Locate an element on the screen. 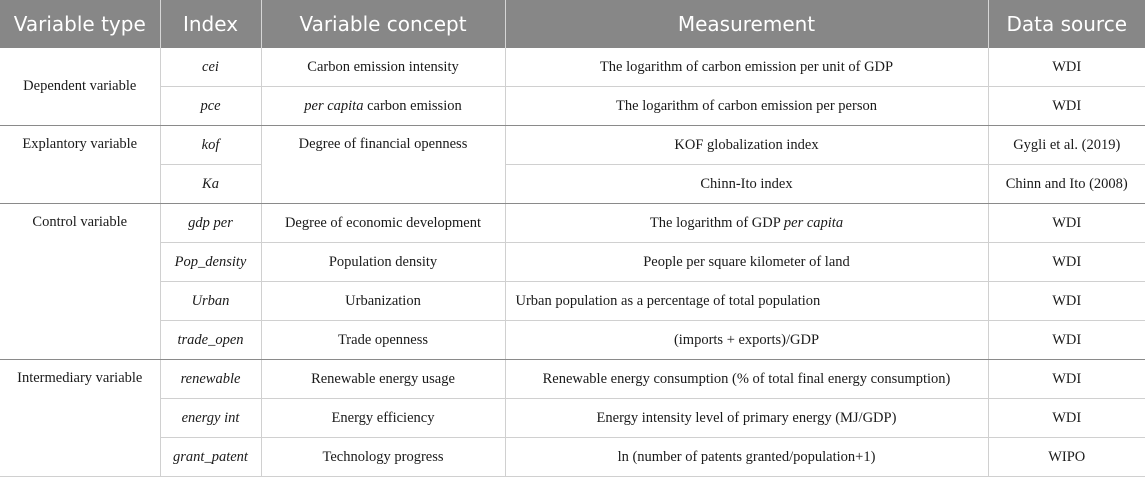  index-cell: grant_patent is located at coordinates (211, 457).